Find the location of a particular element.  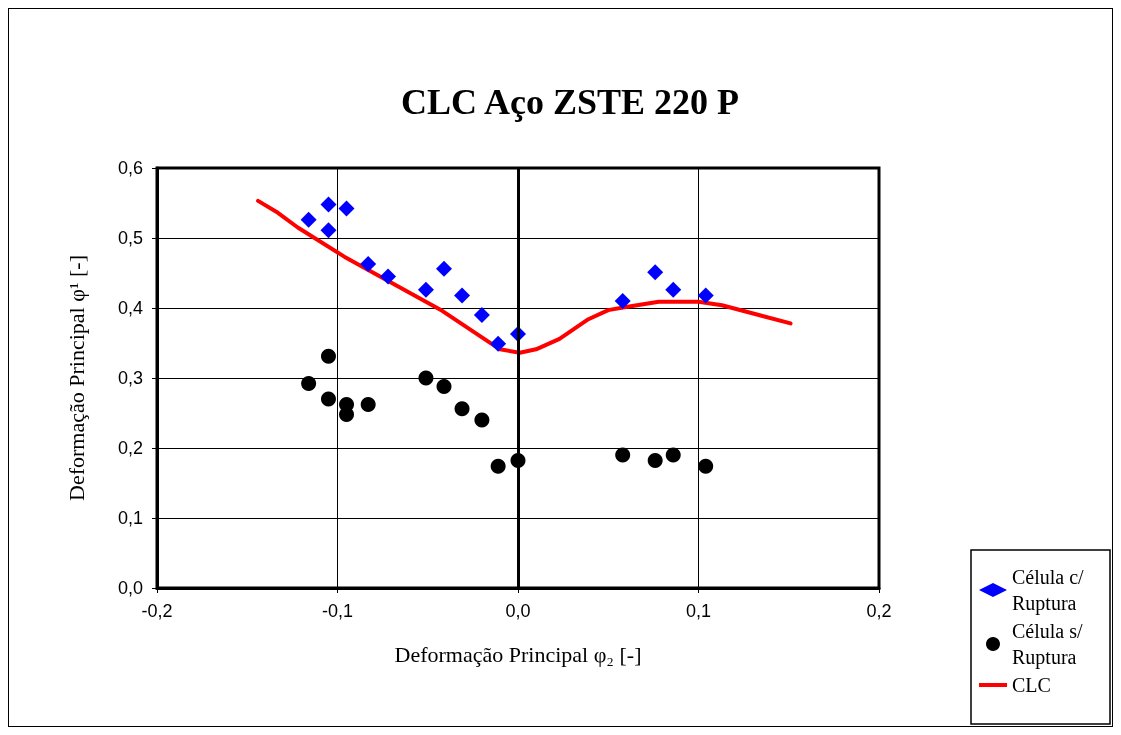

chart-title: CLC Aço ZSTE 220 P is located at coordinates (570, 102).